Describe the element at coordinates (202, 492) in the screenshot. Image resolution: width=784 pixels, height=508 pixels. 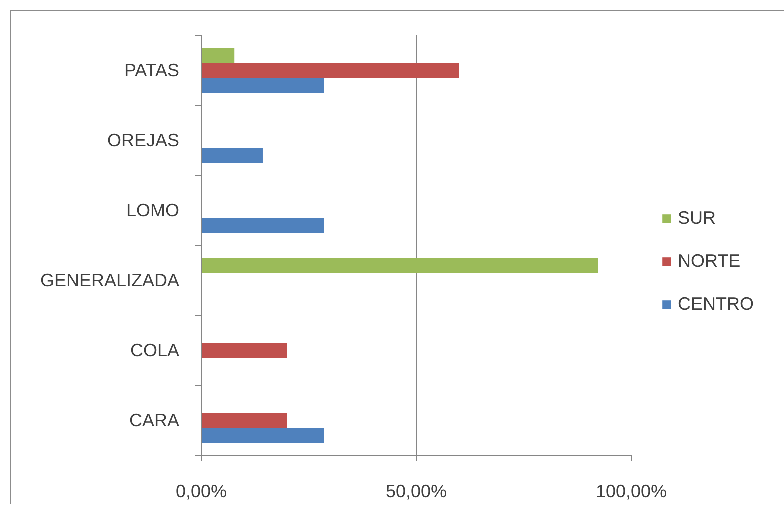
I see `x-tick-label: 0,00%` at that location.